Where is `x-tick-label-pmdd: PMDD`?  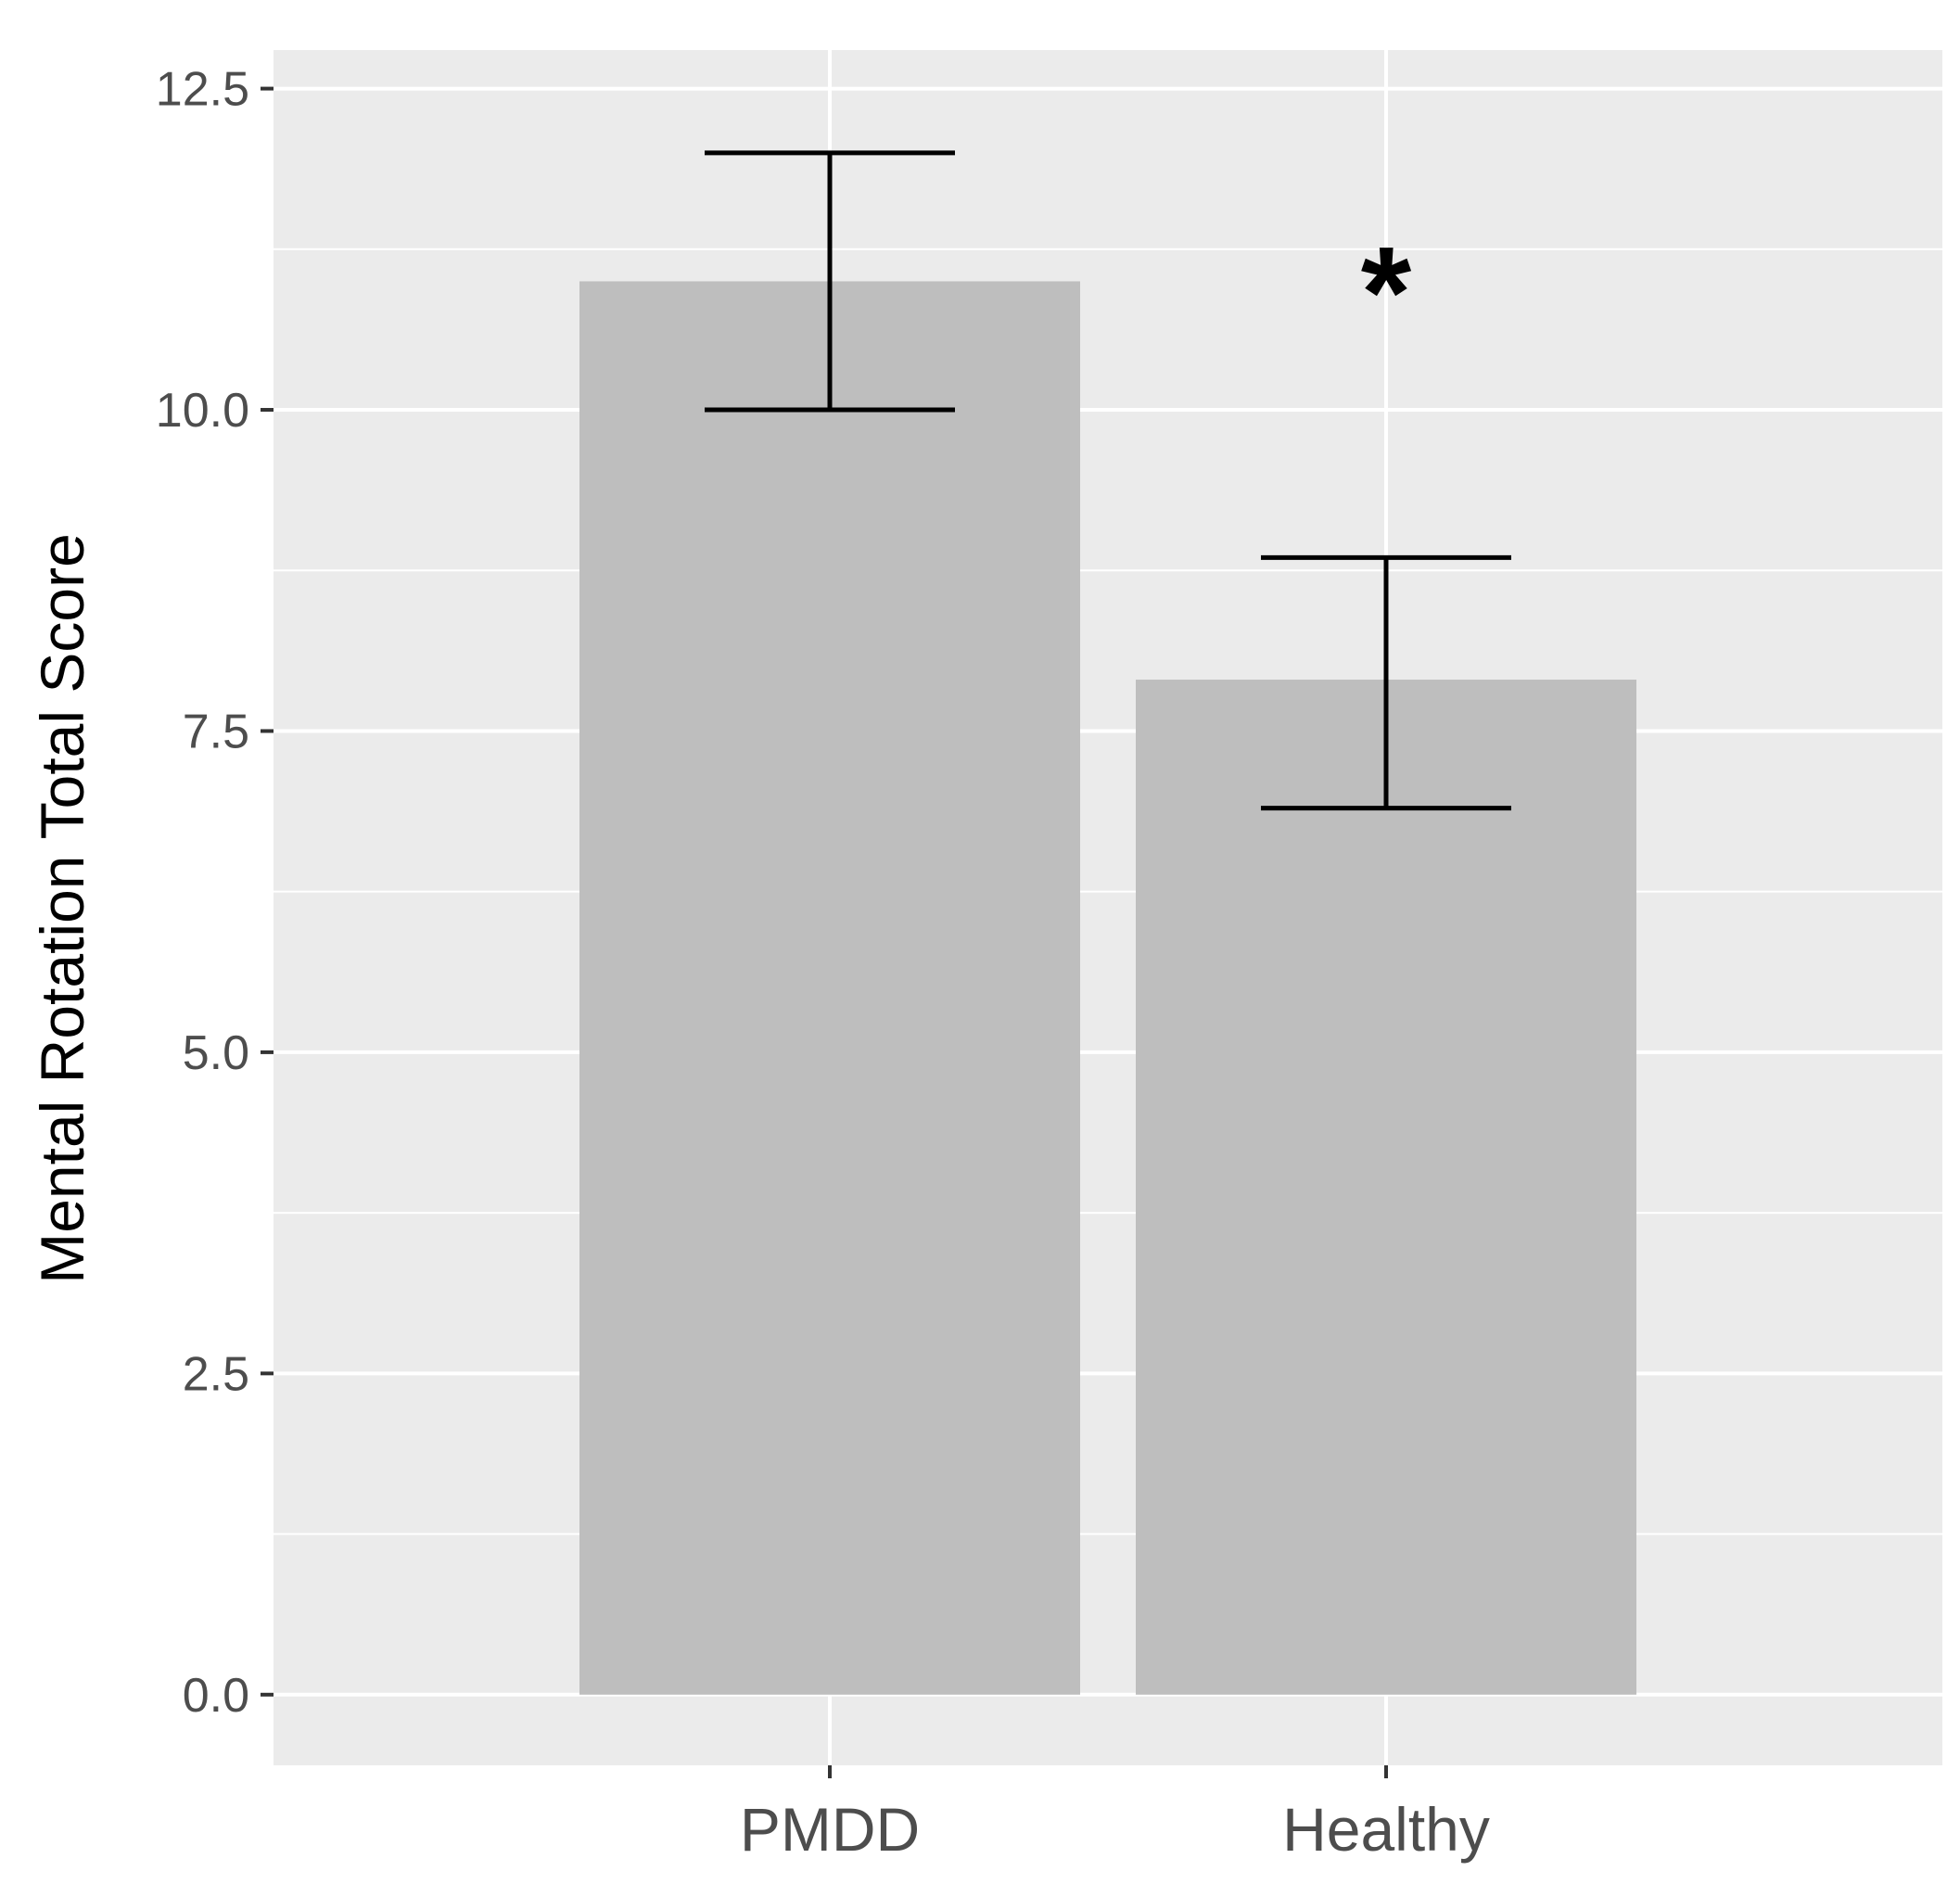 x-tick-label-pmdd: PMDD is located at coordinates (830, 1829).